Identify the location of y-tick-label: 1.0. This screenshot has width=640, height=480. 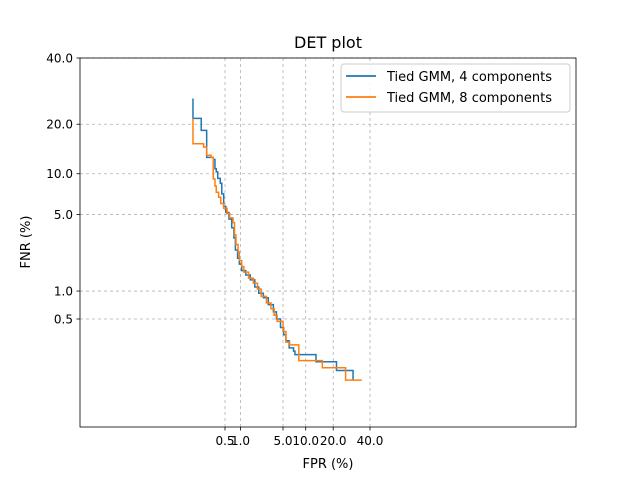
(63, 292).